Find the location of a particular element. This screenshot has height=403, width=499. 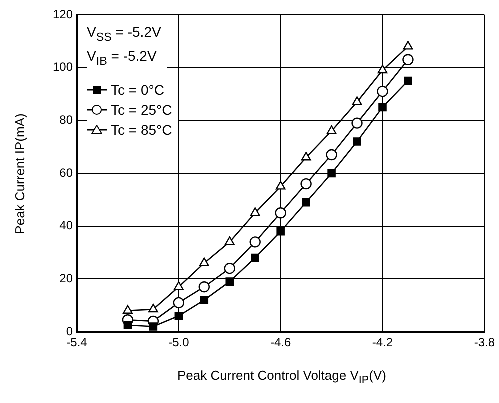

x-axis-title: Peak Current Control Voltage V$_{IP}$(V) is located at coordinates (282, 377).